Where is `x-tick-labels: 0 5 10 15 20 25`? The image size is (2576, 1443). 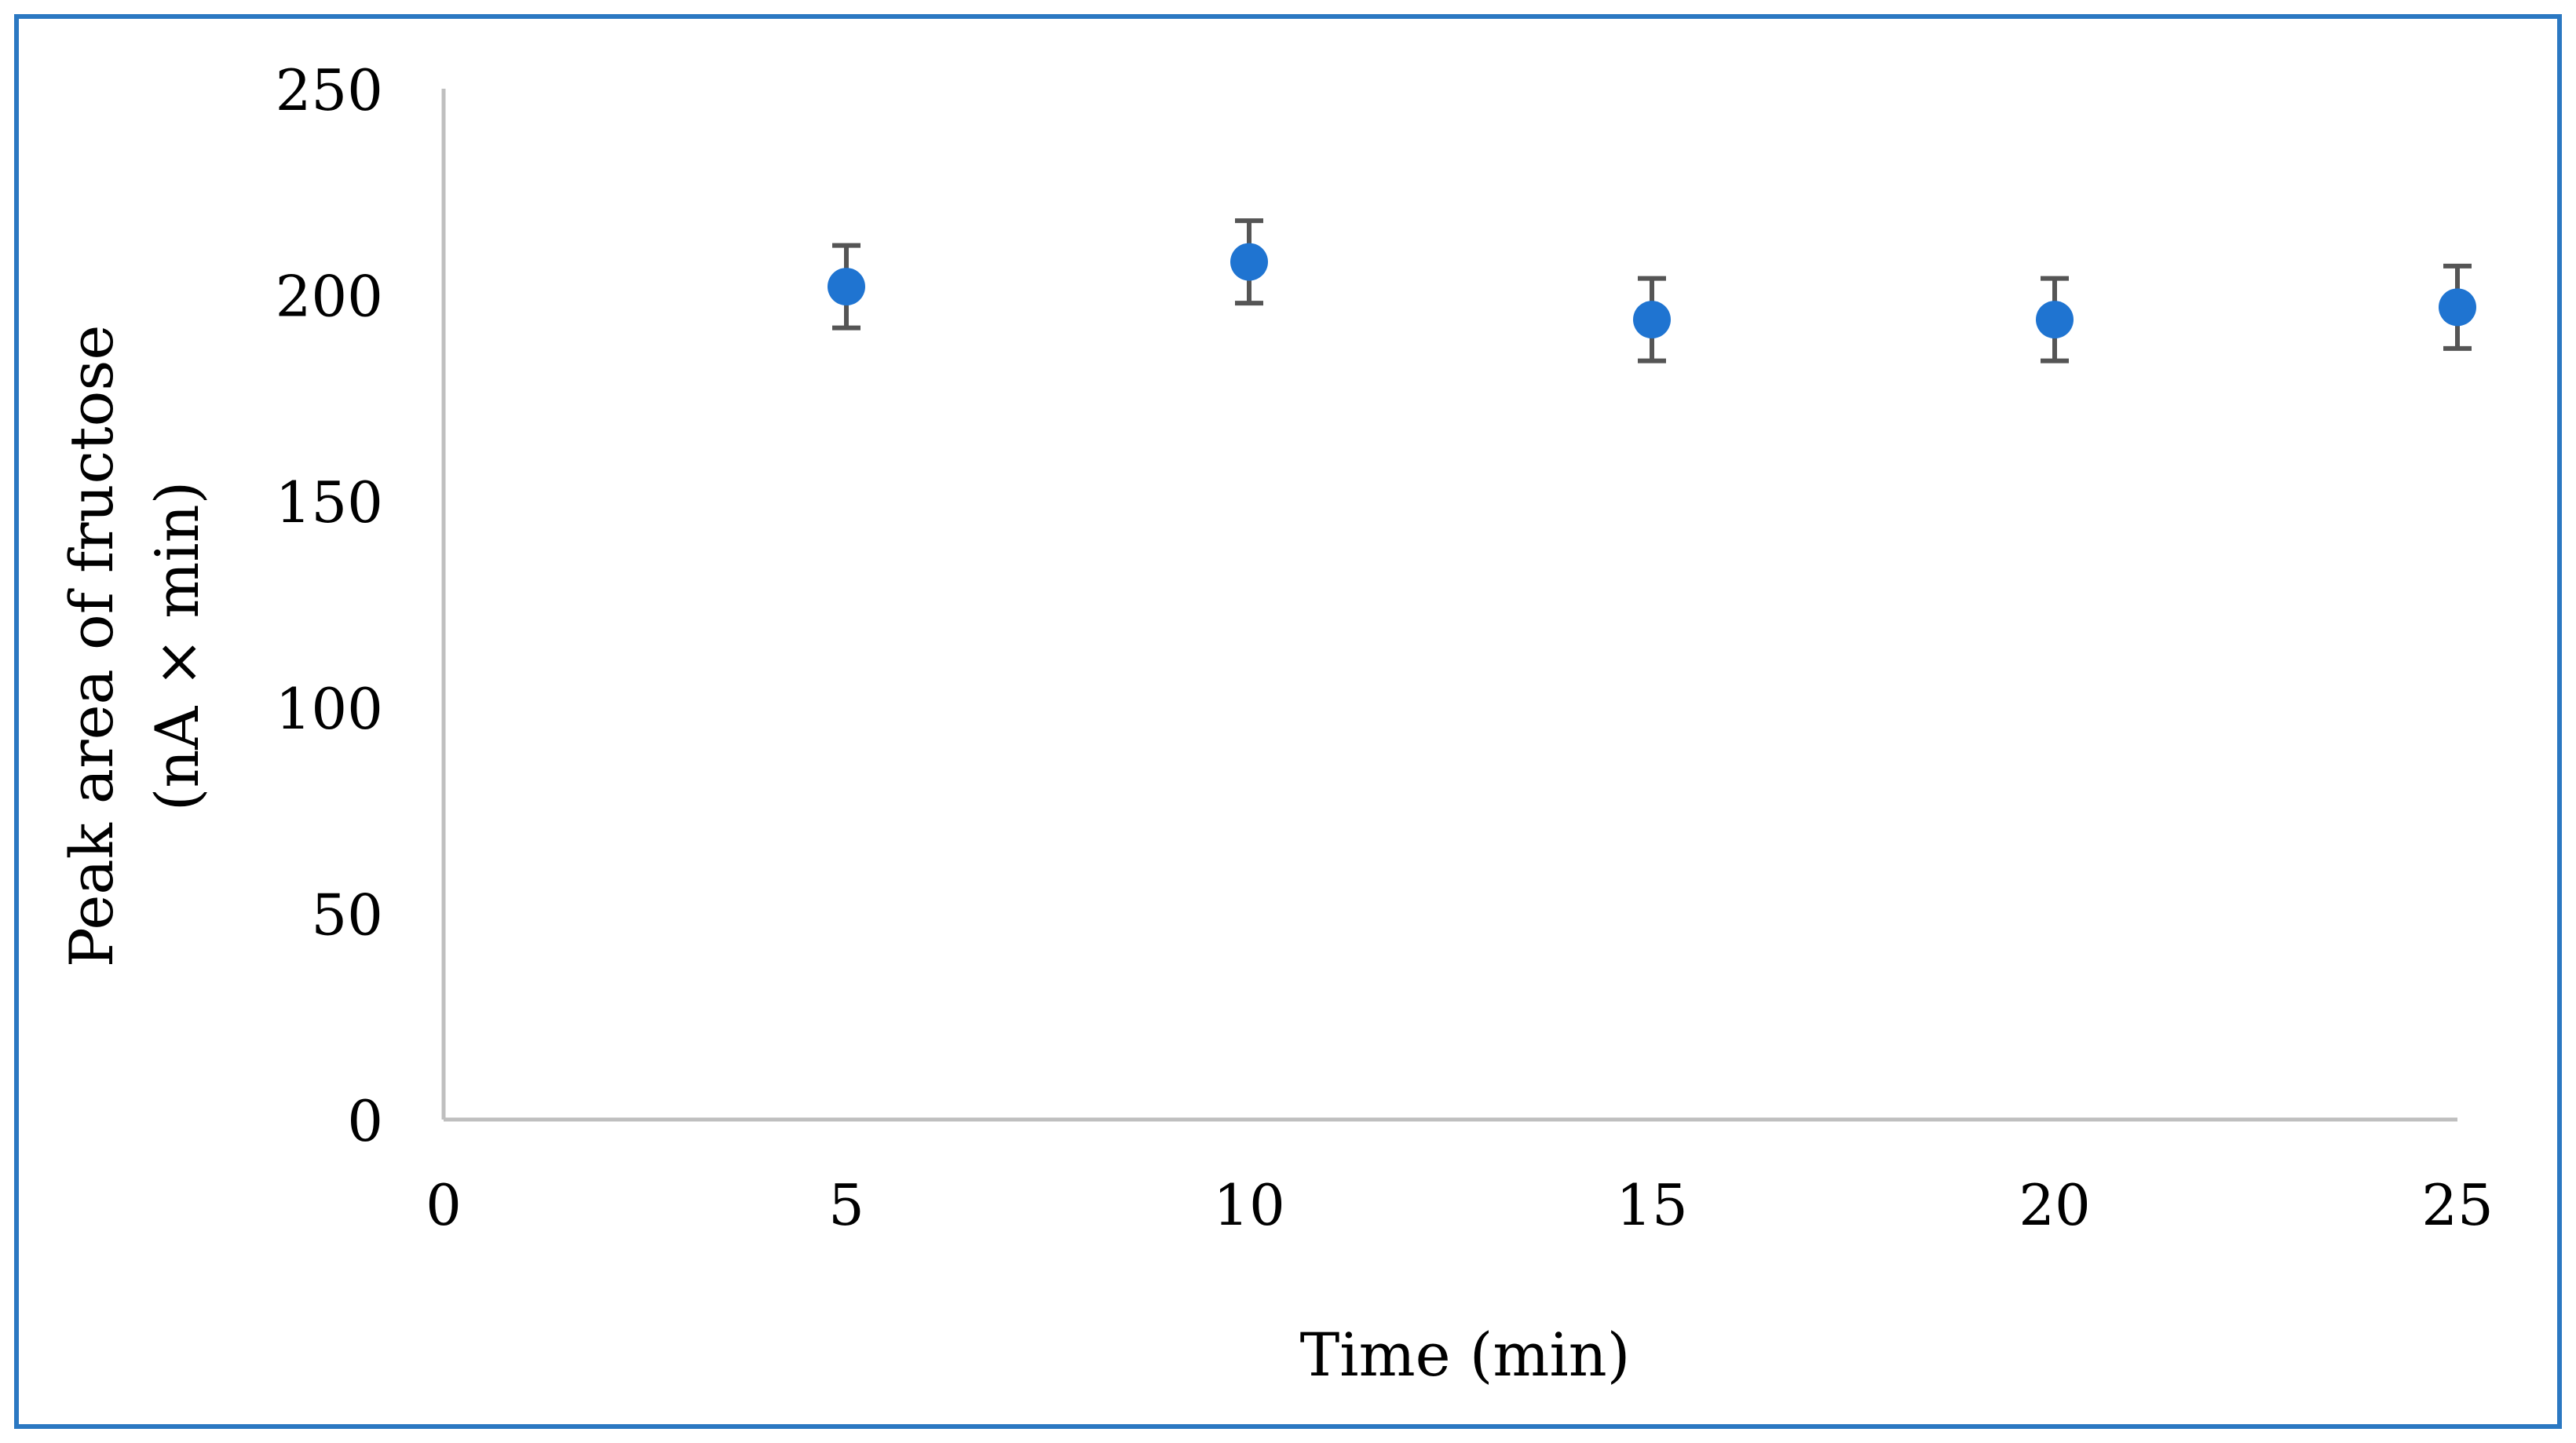 x-tick-labels: 0 5 10 15 20 25 is located at coordinates (1460, 1205).